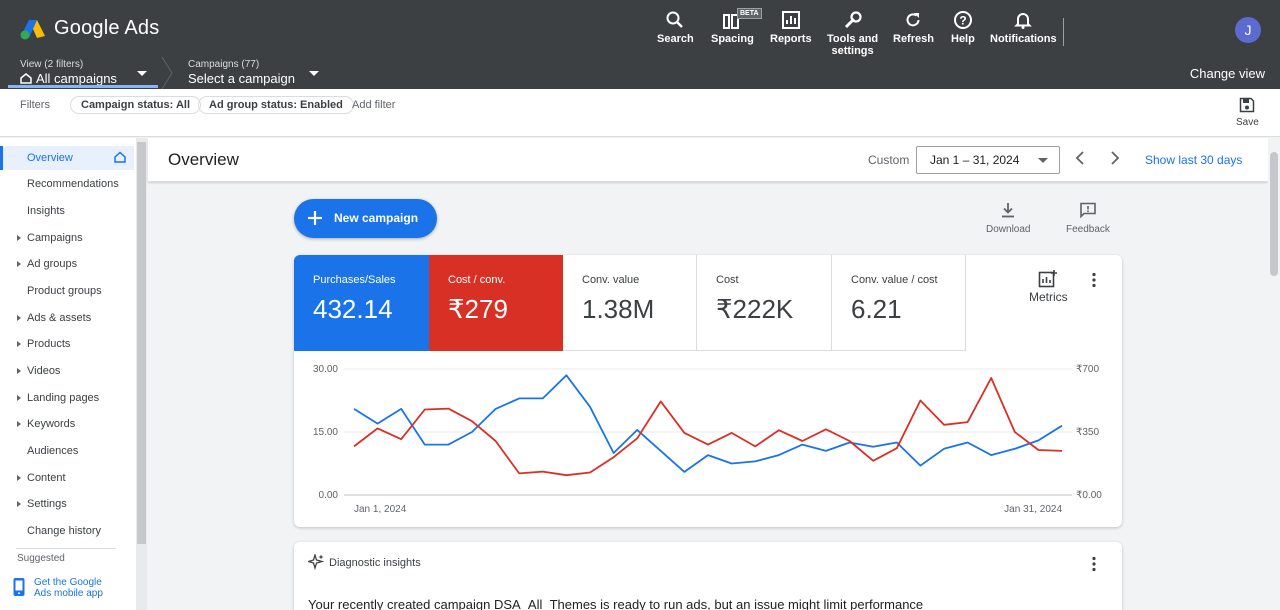 This screenshot has width=1280, height=610. I want to click on sidebar-item-products: Products, so click(67, 344).